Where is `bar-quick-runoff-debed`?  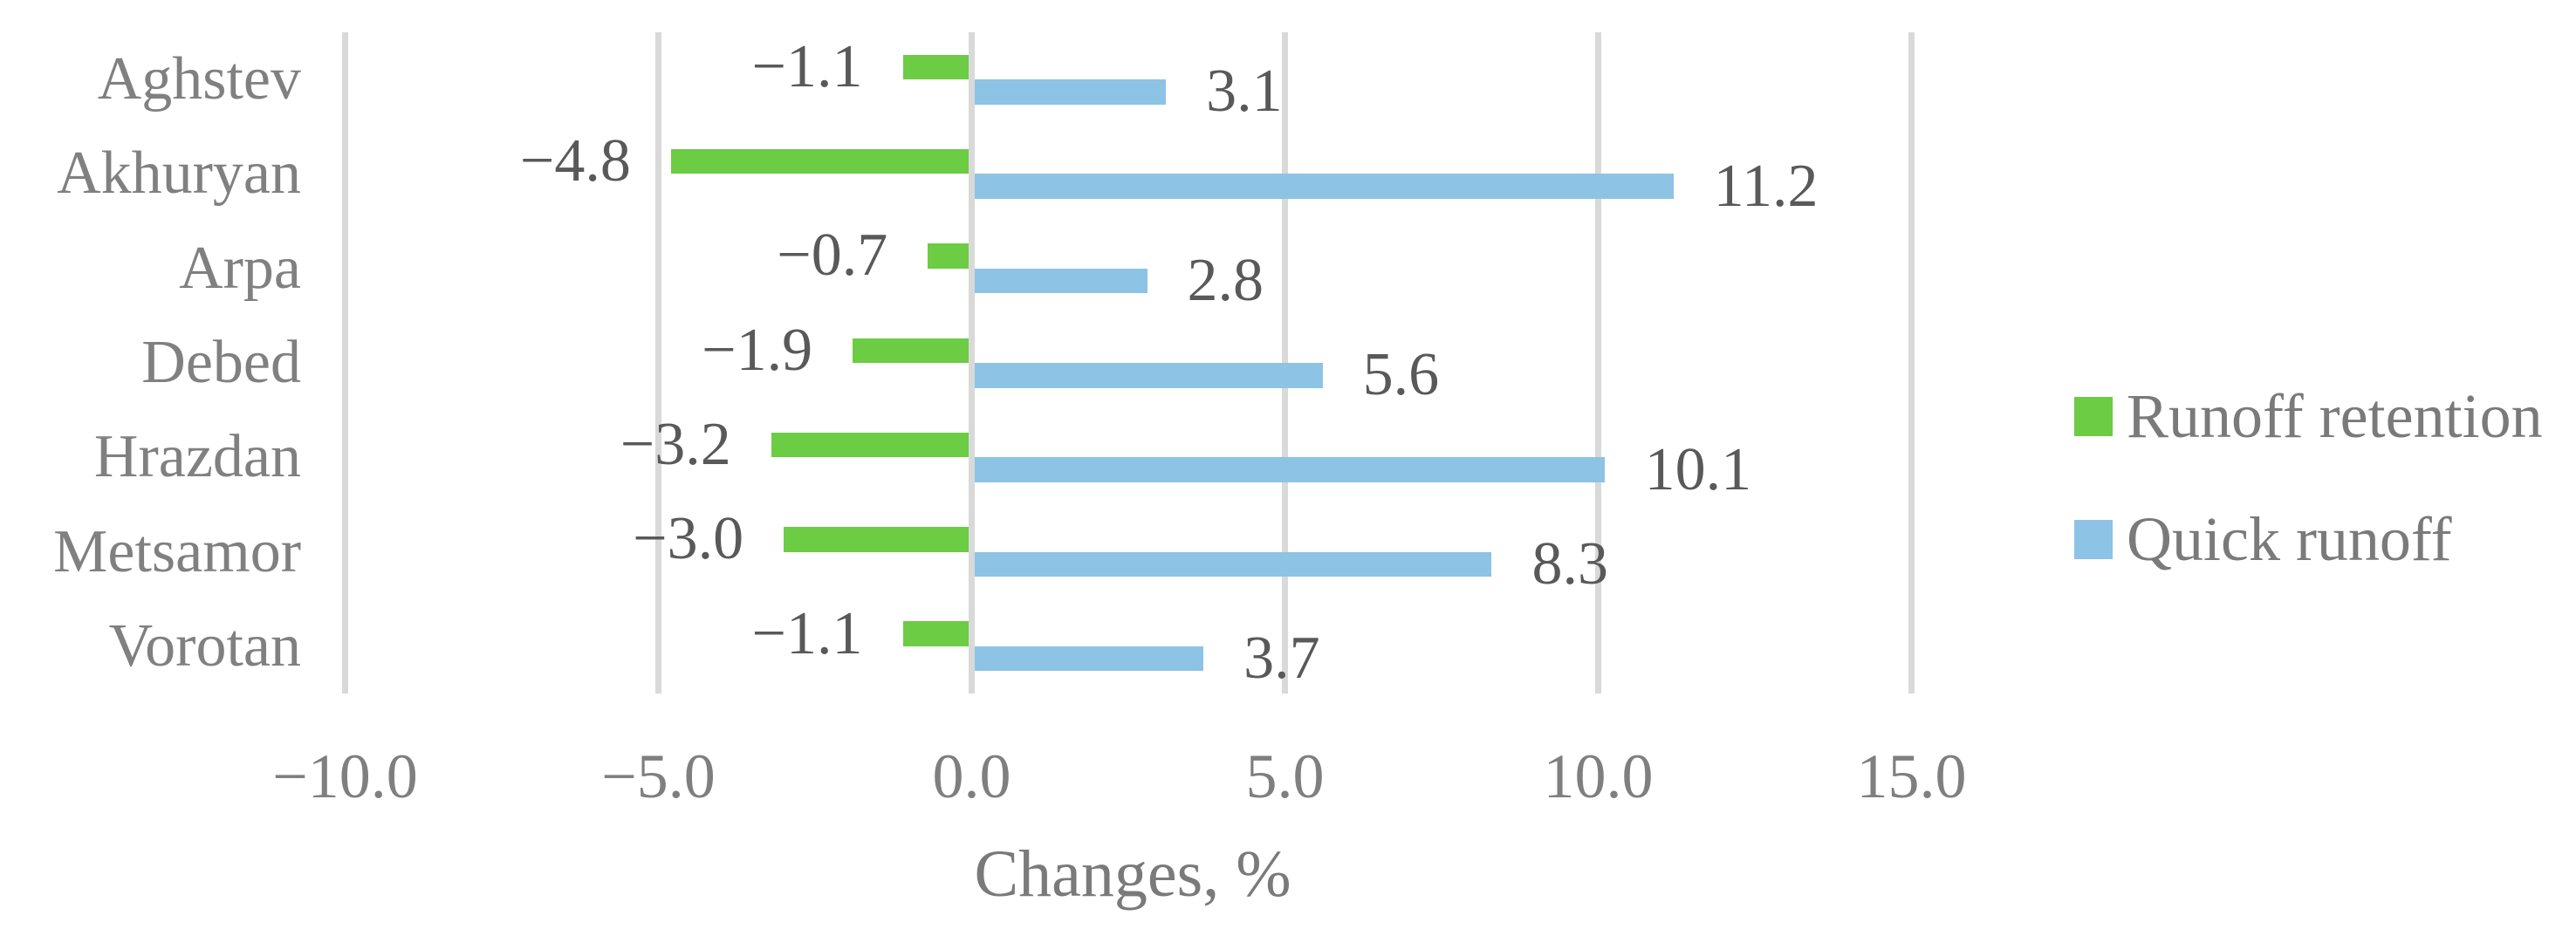
bar-quick-runoff-debed is located at coordinates (1149, 375).